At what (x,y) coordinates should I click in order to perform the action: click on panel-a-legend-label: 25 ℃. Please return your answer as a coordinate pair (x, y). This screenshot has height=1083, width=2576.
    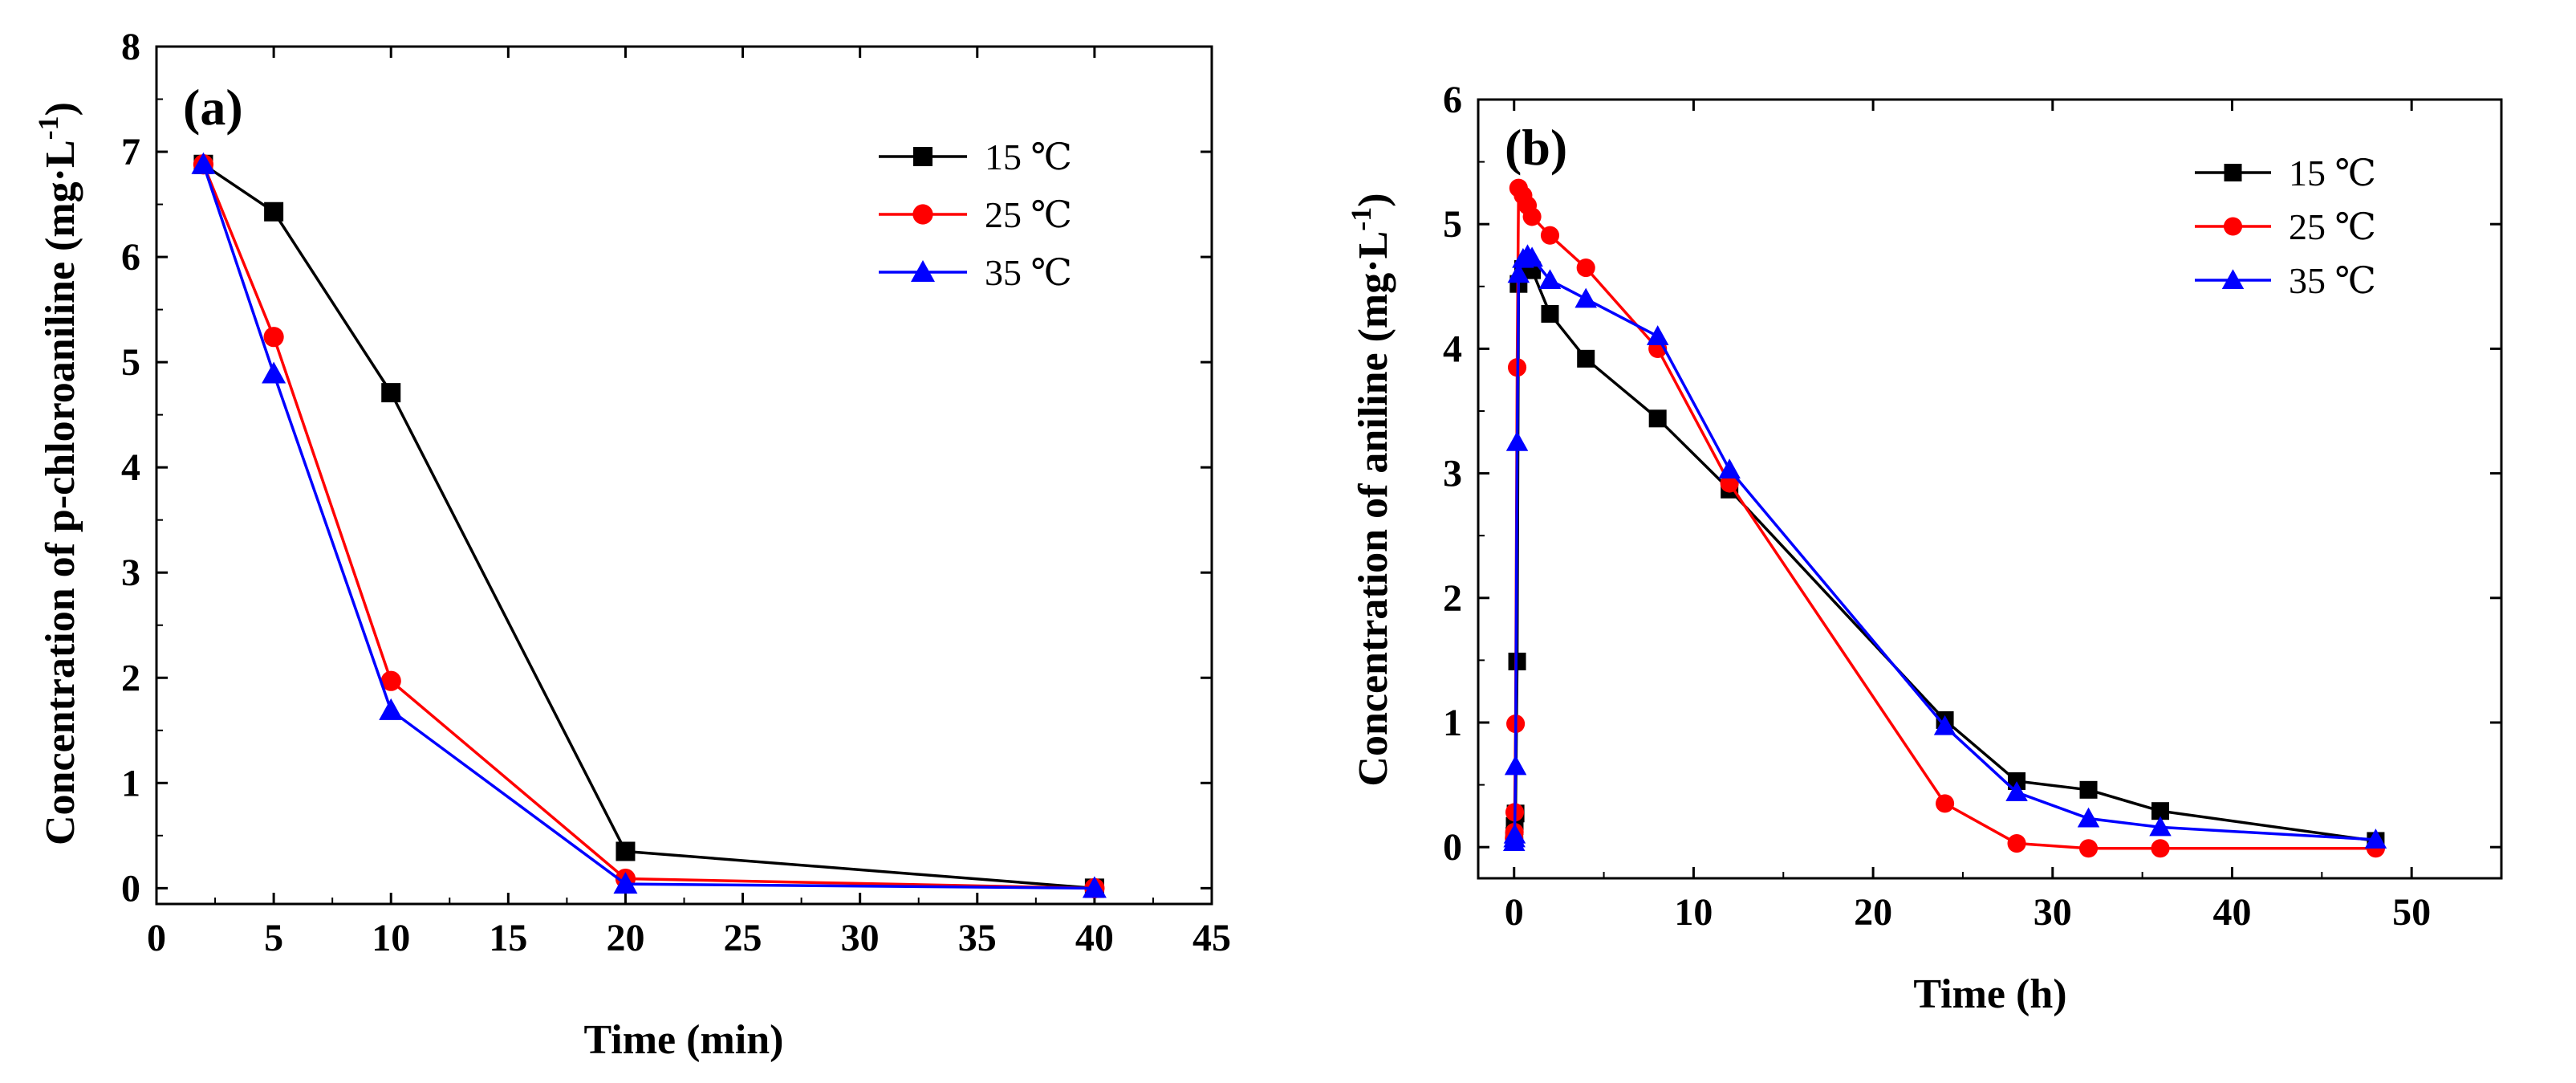
    Looking at the image, I should click on (1028, 215).